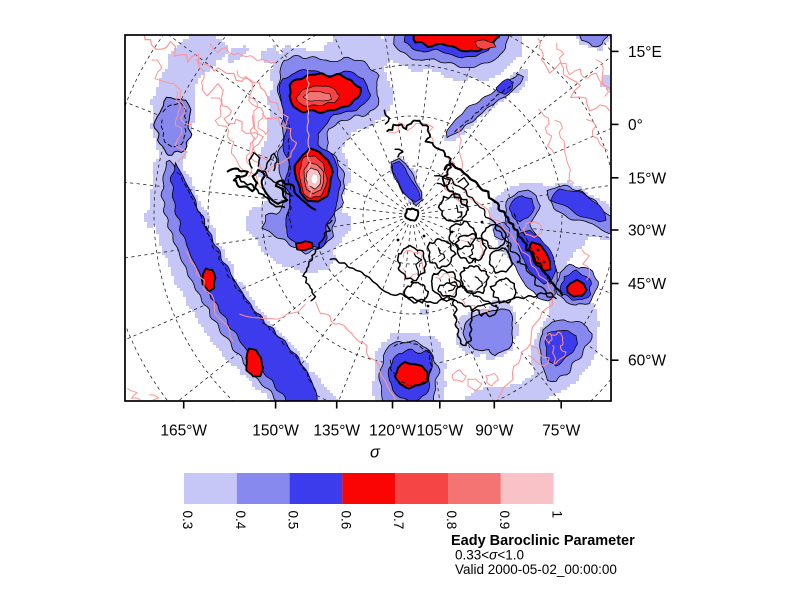 Image resolution: width=792 pixels, height=612 pixels. I want to click on svg-text: Eady Baroclinic Parameter, so click(543, 541).